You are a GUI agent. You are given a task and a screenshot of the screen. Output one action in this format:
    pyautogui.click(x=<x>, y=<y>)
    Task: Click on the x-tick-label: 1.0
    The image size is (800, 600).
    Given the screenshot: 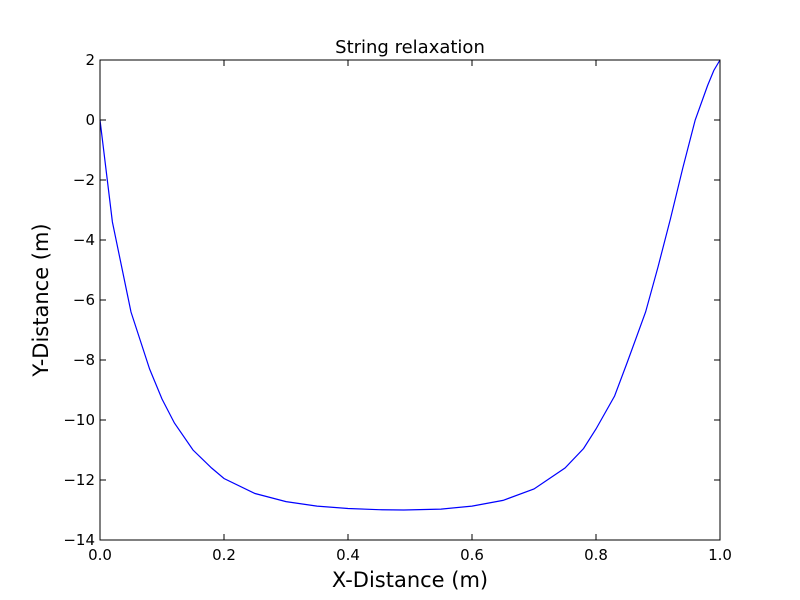 What is the action you would take?
    pyautogui.click(x=720, y=555)
    